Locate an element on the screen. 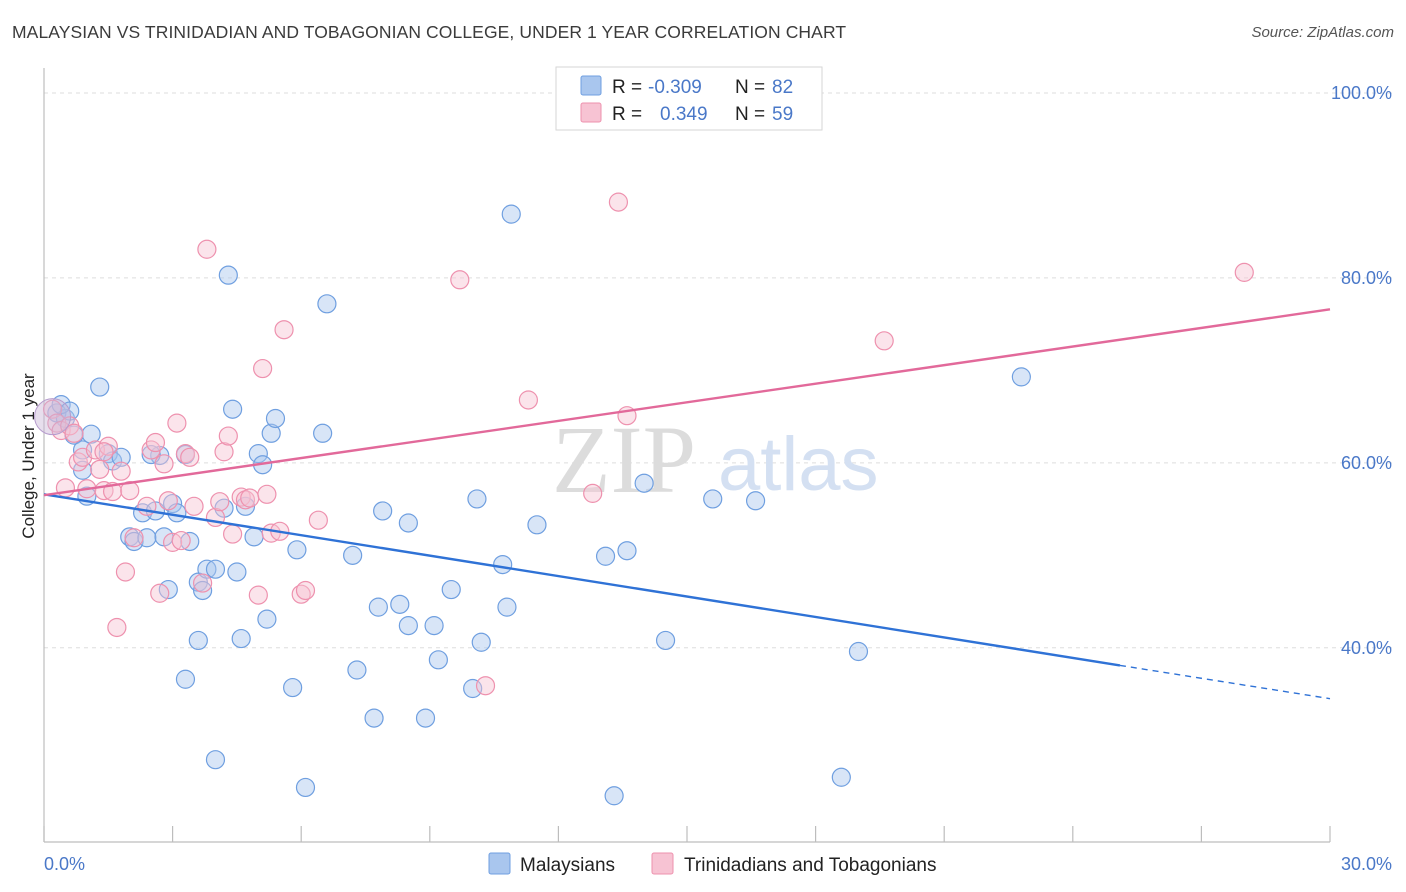 This screenshot has height=892, width=1406. legend-bottom: Malaysians Trinidadians and Tobagonians is located at coordinates (712, 864).